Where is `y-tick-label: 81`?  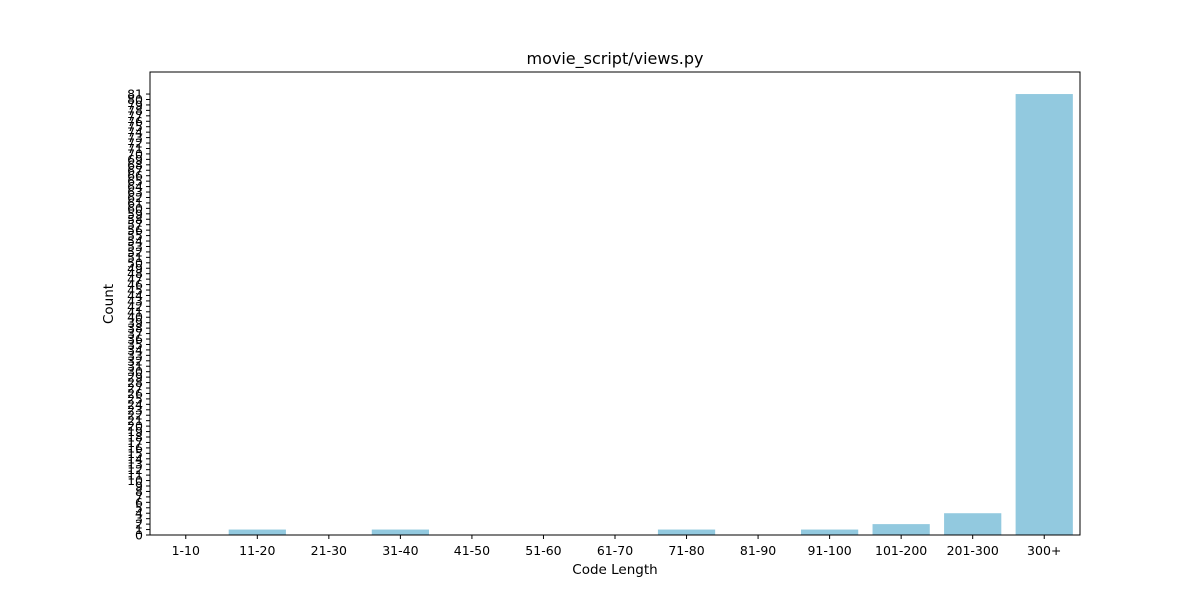 y-tick-label: 81 is located at coordinates (135, 94).